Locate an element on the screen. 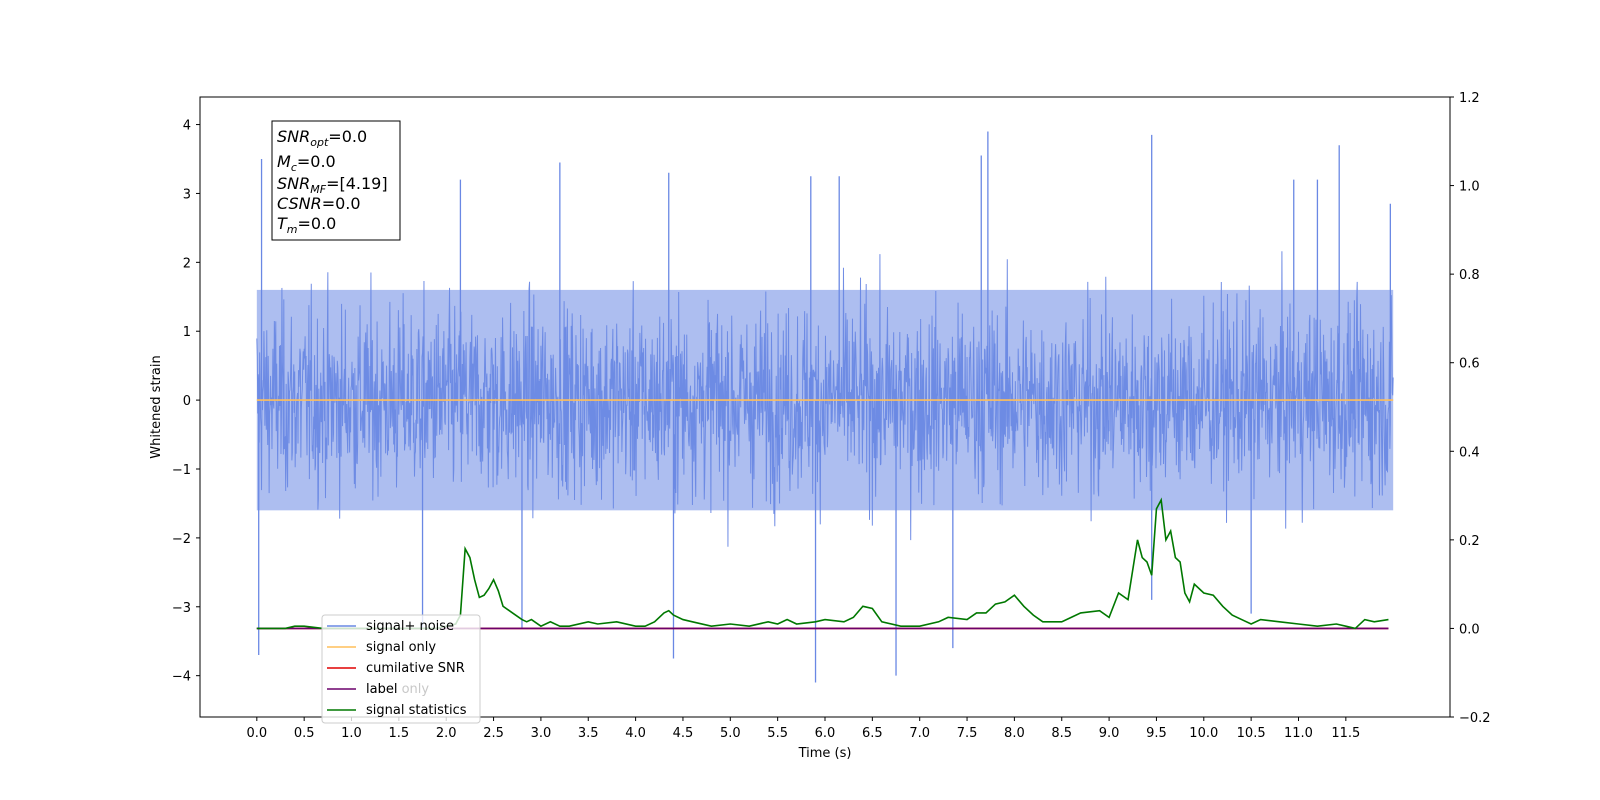  x-tick-label: 5.0 is located at coordinates (730, 733).